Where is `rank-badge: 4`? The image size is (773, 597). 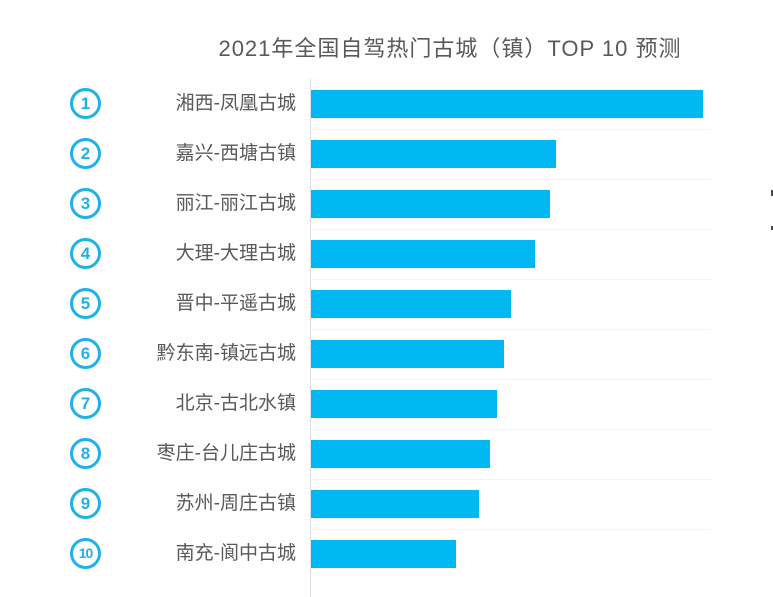 rank-badge: 4 is located at coordinates (85, 253).